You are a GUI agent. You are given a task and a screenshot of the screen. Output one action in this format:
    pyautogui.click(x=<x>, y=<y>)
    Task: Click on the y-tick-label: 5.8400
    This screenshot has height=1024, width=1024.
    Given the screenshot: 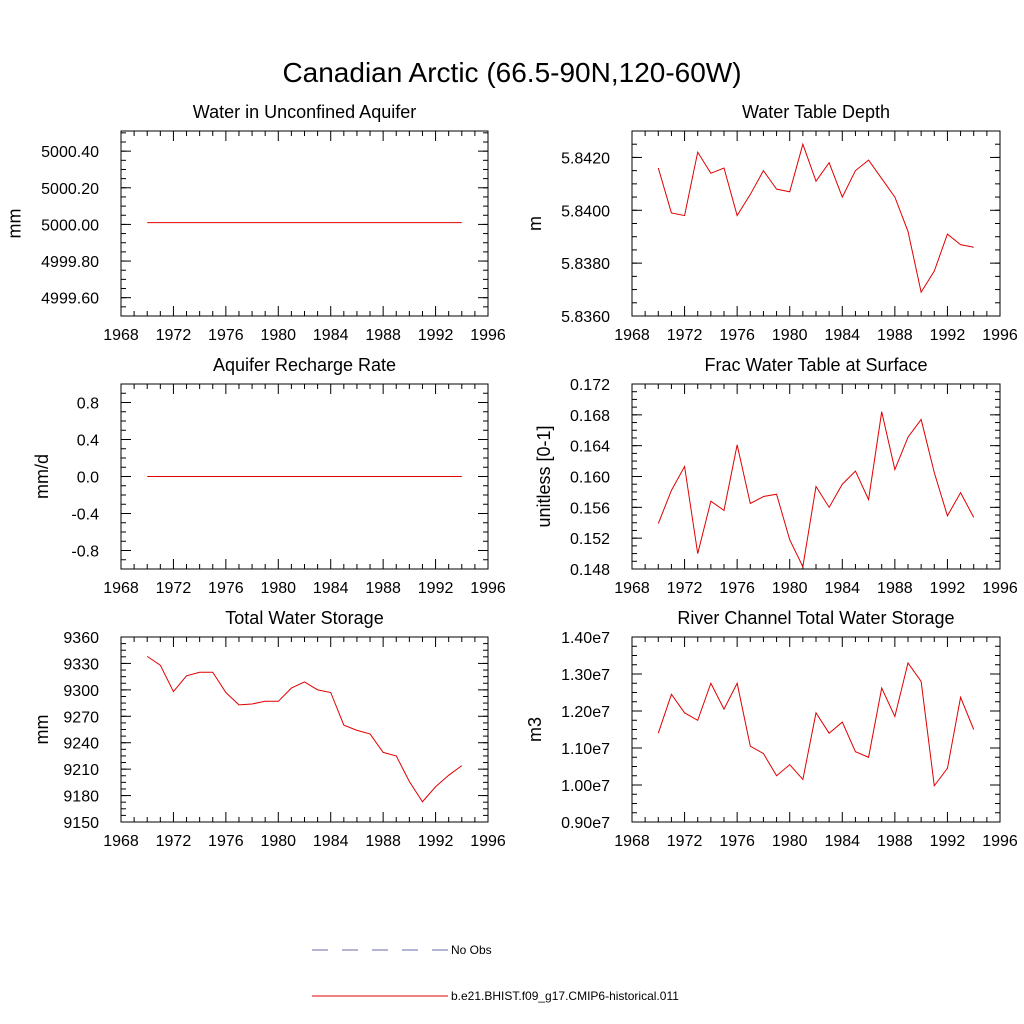 What is the action you would take?
    pyautogui.click(x=585, y=211)
    